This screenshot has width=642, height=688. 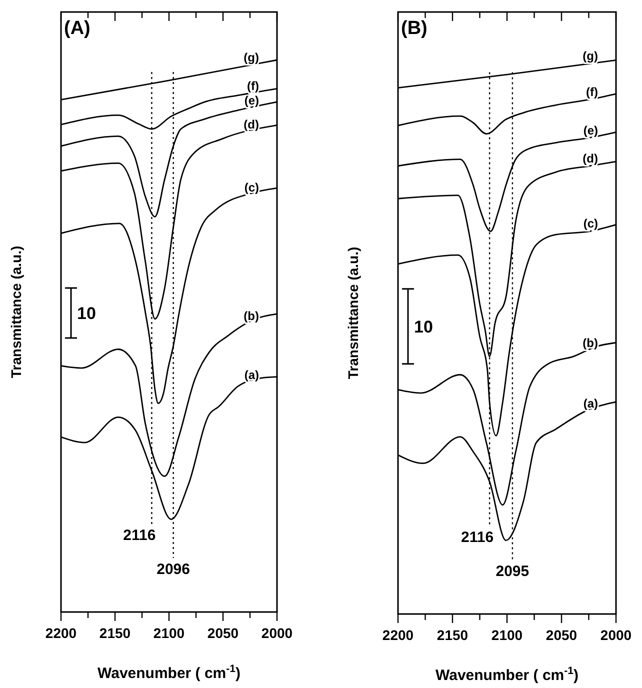 I want to click on ref-line-label: 2096, so click(x=173, y=569).